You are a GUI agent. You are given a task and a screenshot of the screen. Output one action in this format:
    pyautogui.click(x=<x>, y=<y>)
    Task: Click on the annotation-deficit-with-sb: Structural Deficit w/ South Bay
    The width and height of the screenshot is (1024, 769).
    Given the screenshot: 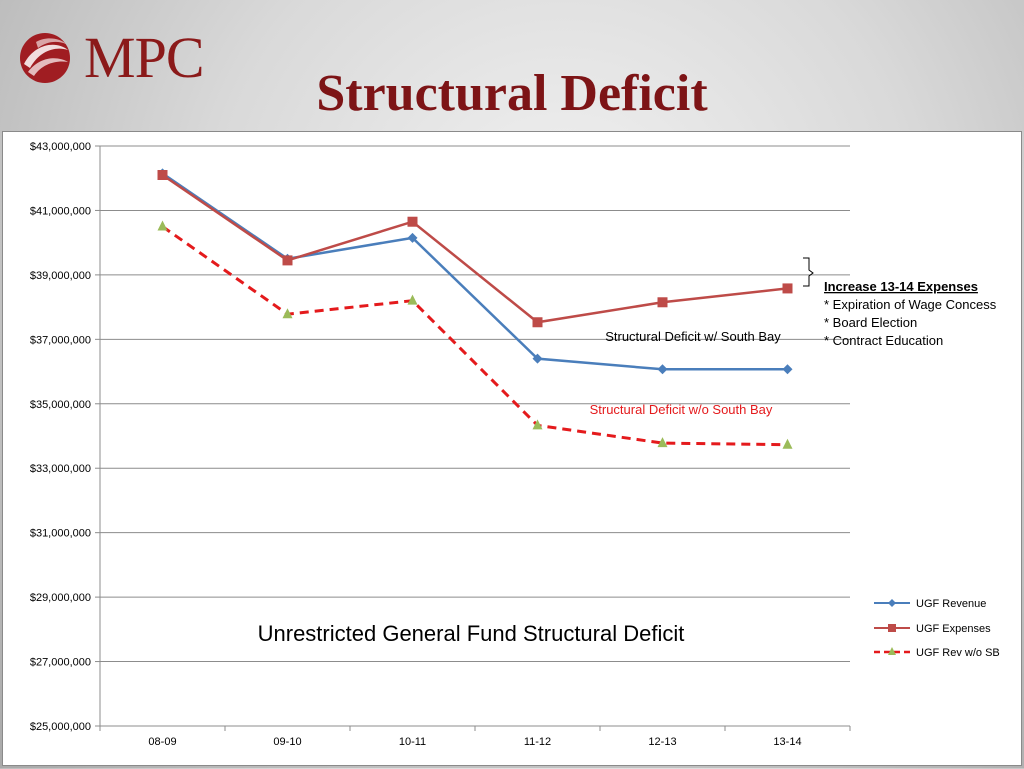 What is the action you would take?
    pyautogui.click(x=693, y=336)
    